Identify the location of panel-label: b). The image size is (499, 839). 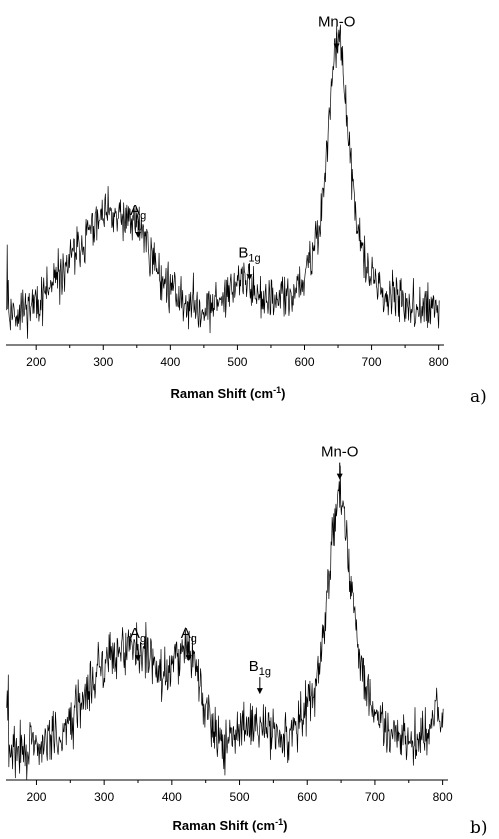
(479, 828).